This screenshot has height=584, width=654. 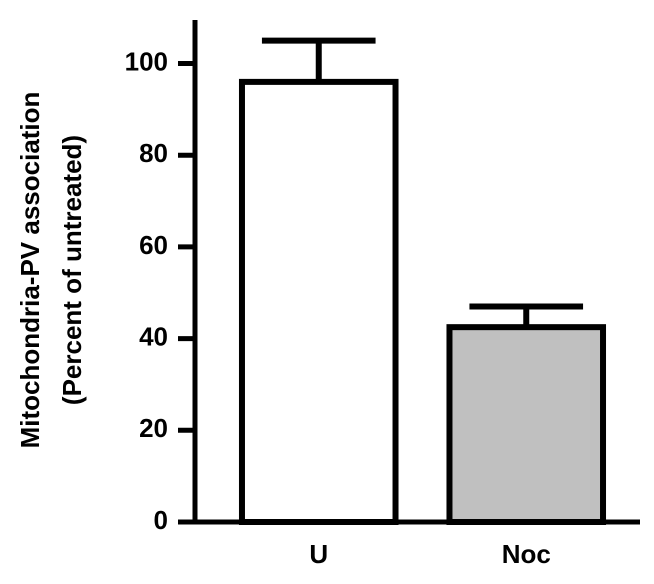 I want to click on y-label-line: Mitochondria-PV association, so click(x=30, y=270).